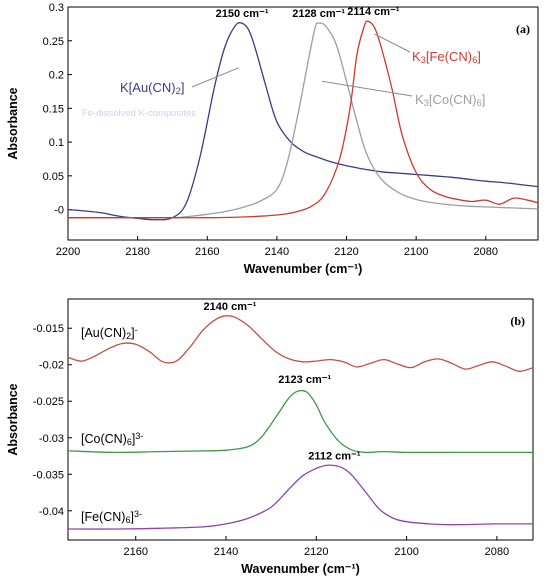 The width and height of the screenshot is (550, 587). I want to click on series-label: K3[Co(CN)6], so click(450, 100).